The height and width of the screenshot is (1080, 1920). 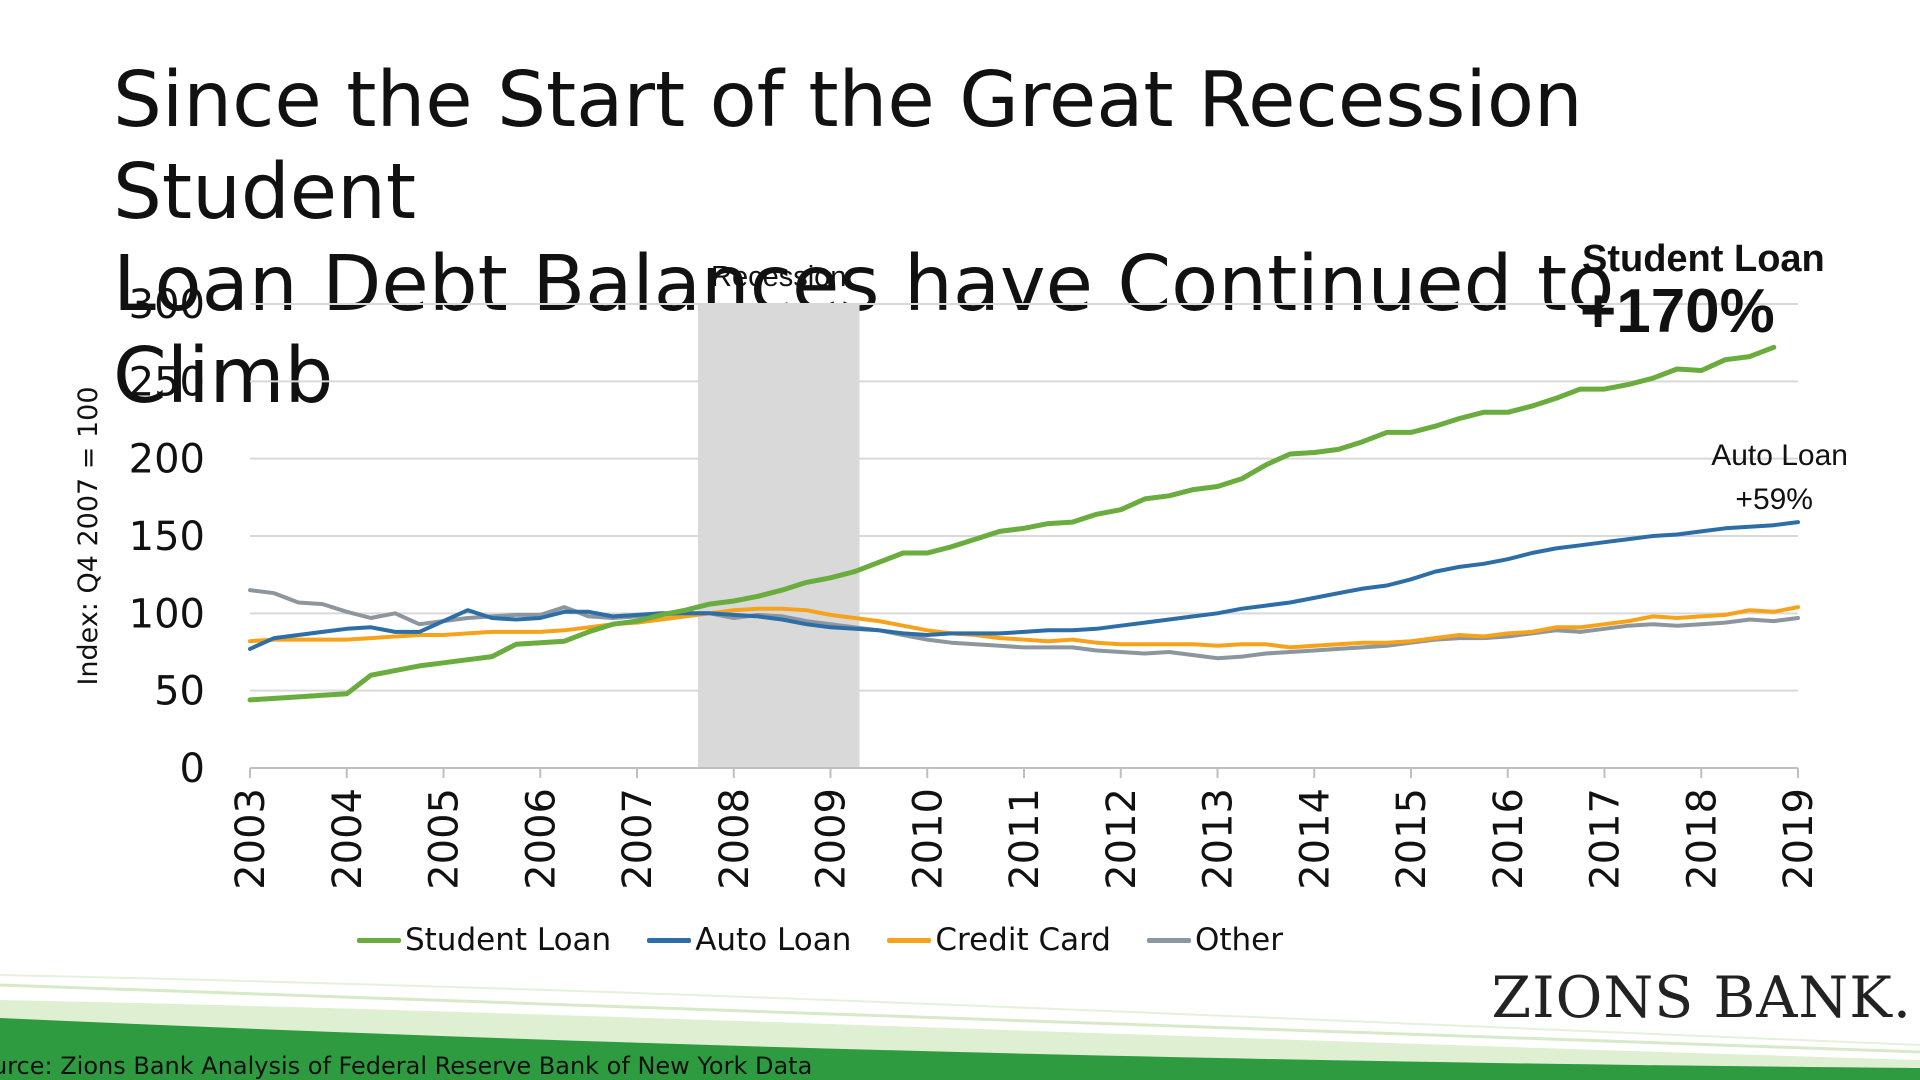 What do you see at coordinates (88, 535) in the screenshot?
I see `y-axis-title: Index: Q4 2007 = 100` at bounding box center [88, 535].